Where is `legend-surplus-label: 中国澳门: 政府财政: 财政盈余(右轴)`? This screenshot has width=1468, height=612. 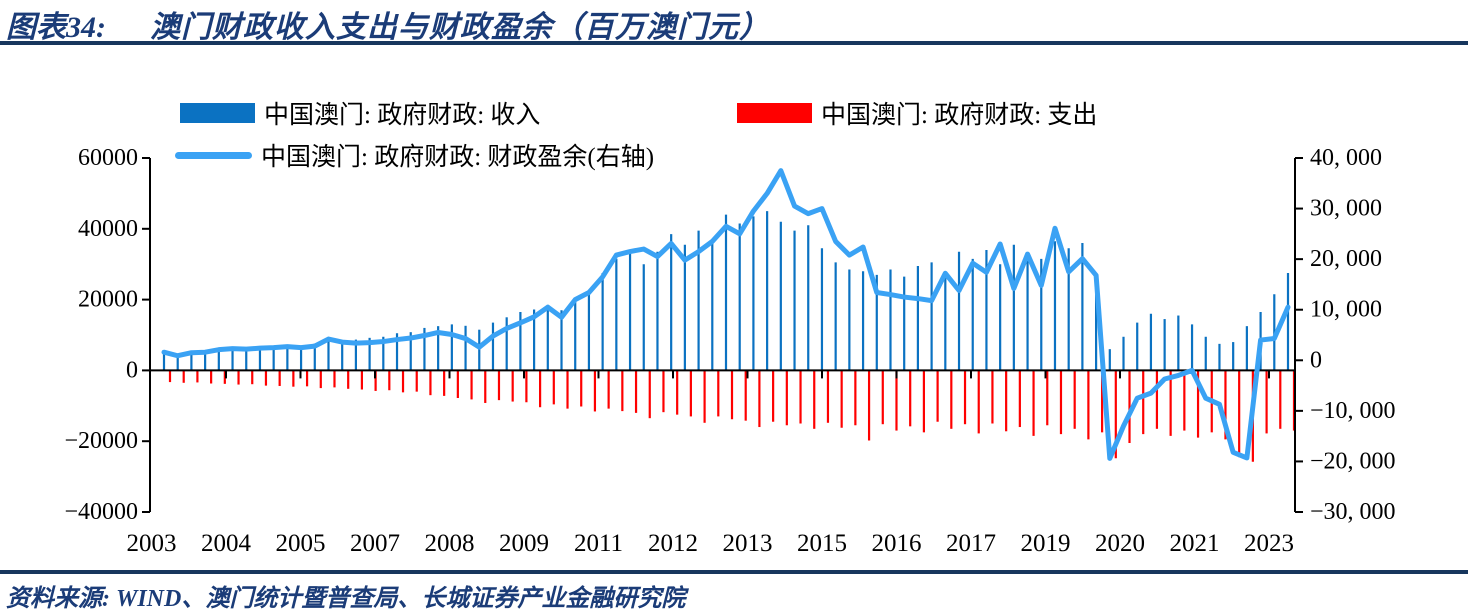
legend-surplus-label: 中国澳门: 政府财政: 财政盈余(右轴) is located at coordinates (458, 157).